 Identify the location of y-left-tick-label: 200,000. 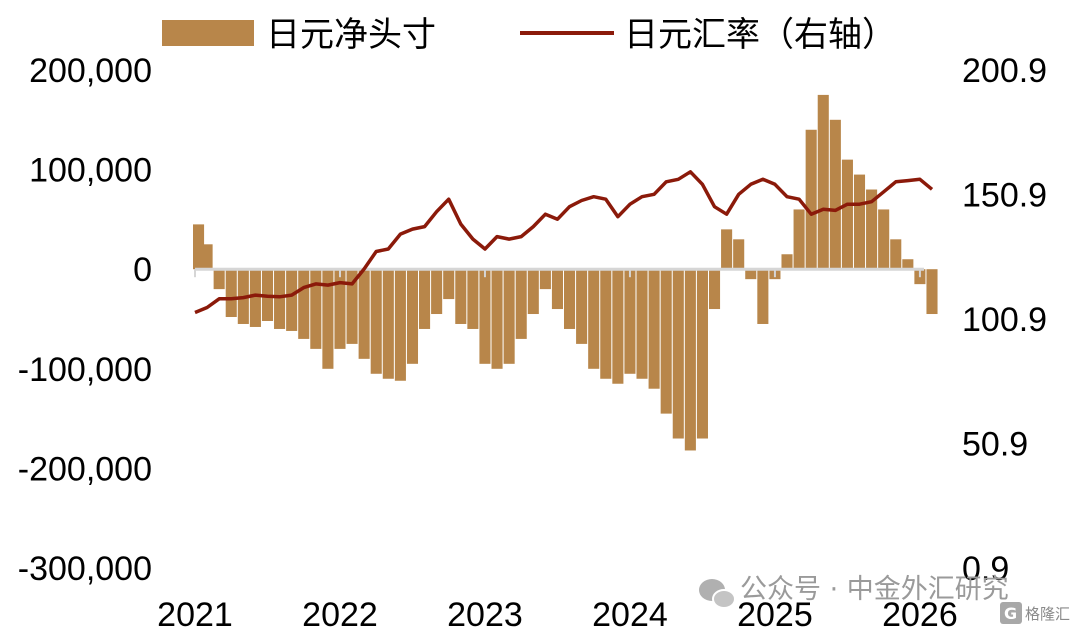
(90, 71).